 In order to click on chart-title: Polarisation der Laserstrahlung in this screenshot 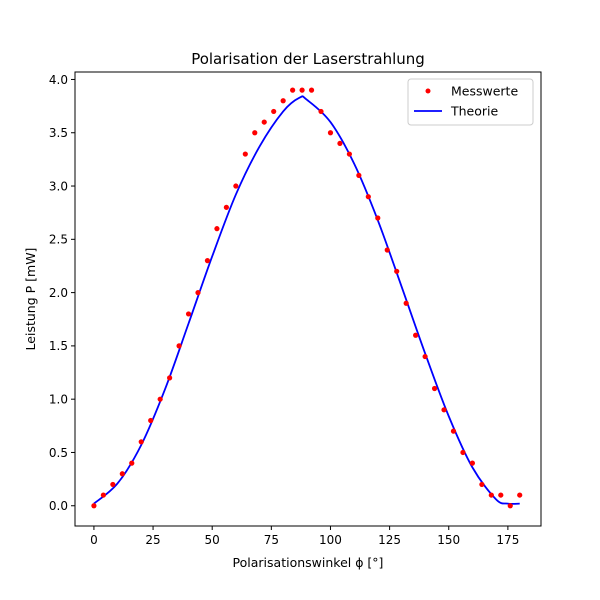, I will do `click(308, 59)`.